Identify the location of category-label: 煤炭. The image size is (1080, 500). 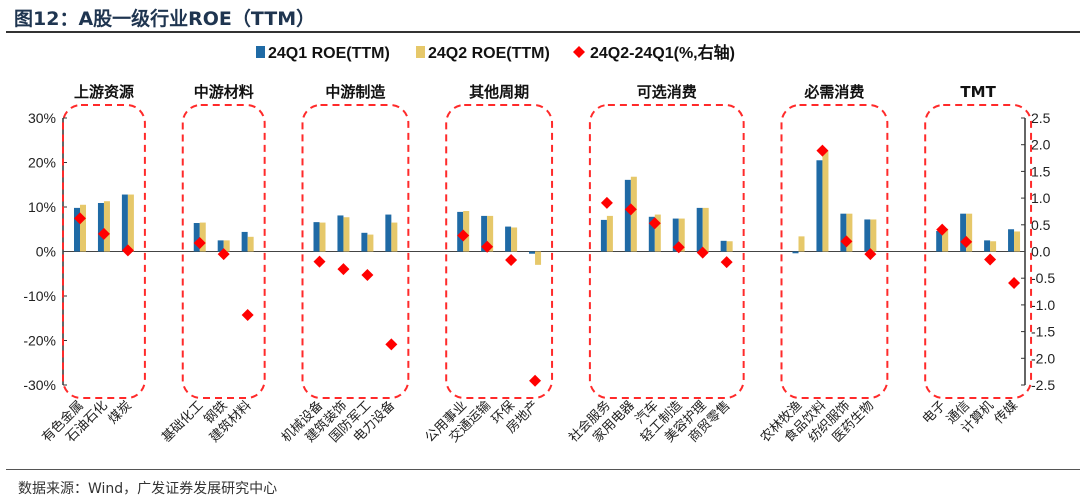
(120, 412).